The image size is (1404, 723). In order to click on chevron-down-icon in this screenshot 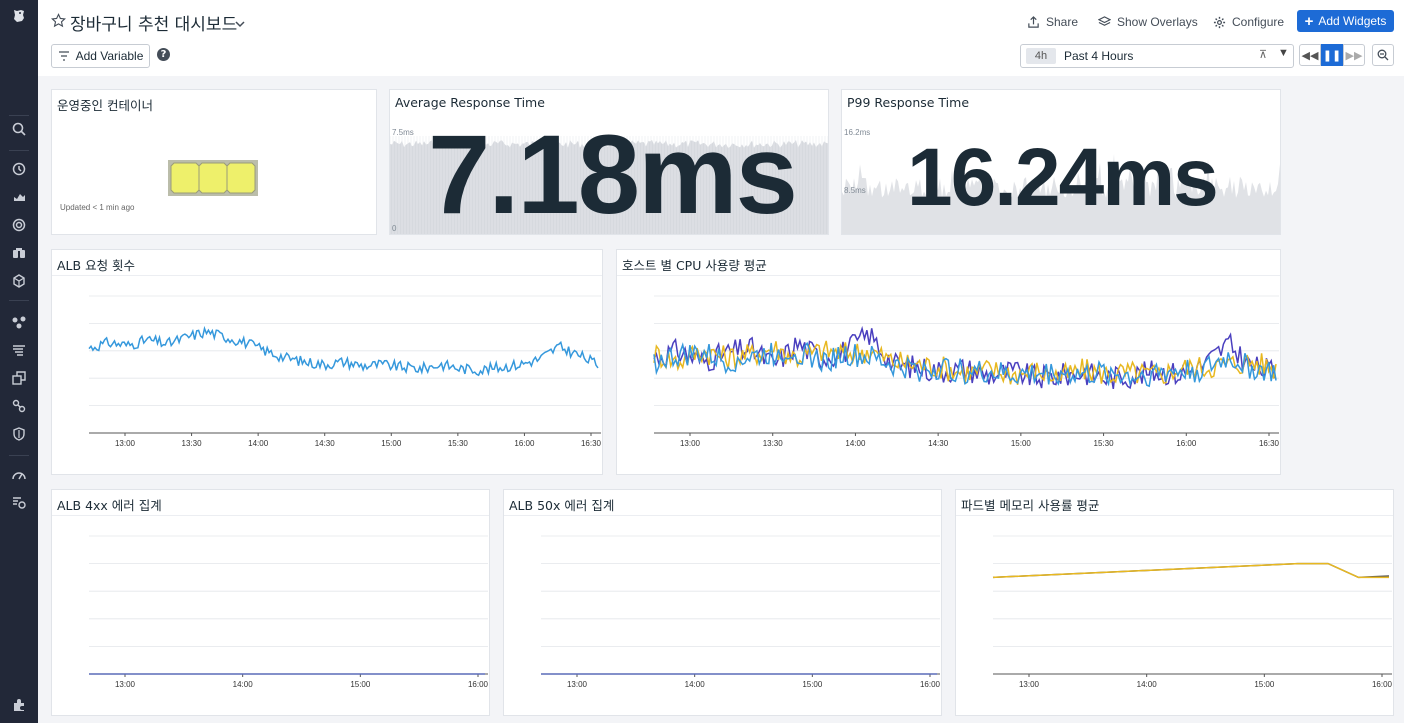, I will do `click(240, 24)`.